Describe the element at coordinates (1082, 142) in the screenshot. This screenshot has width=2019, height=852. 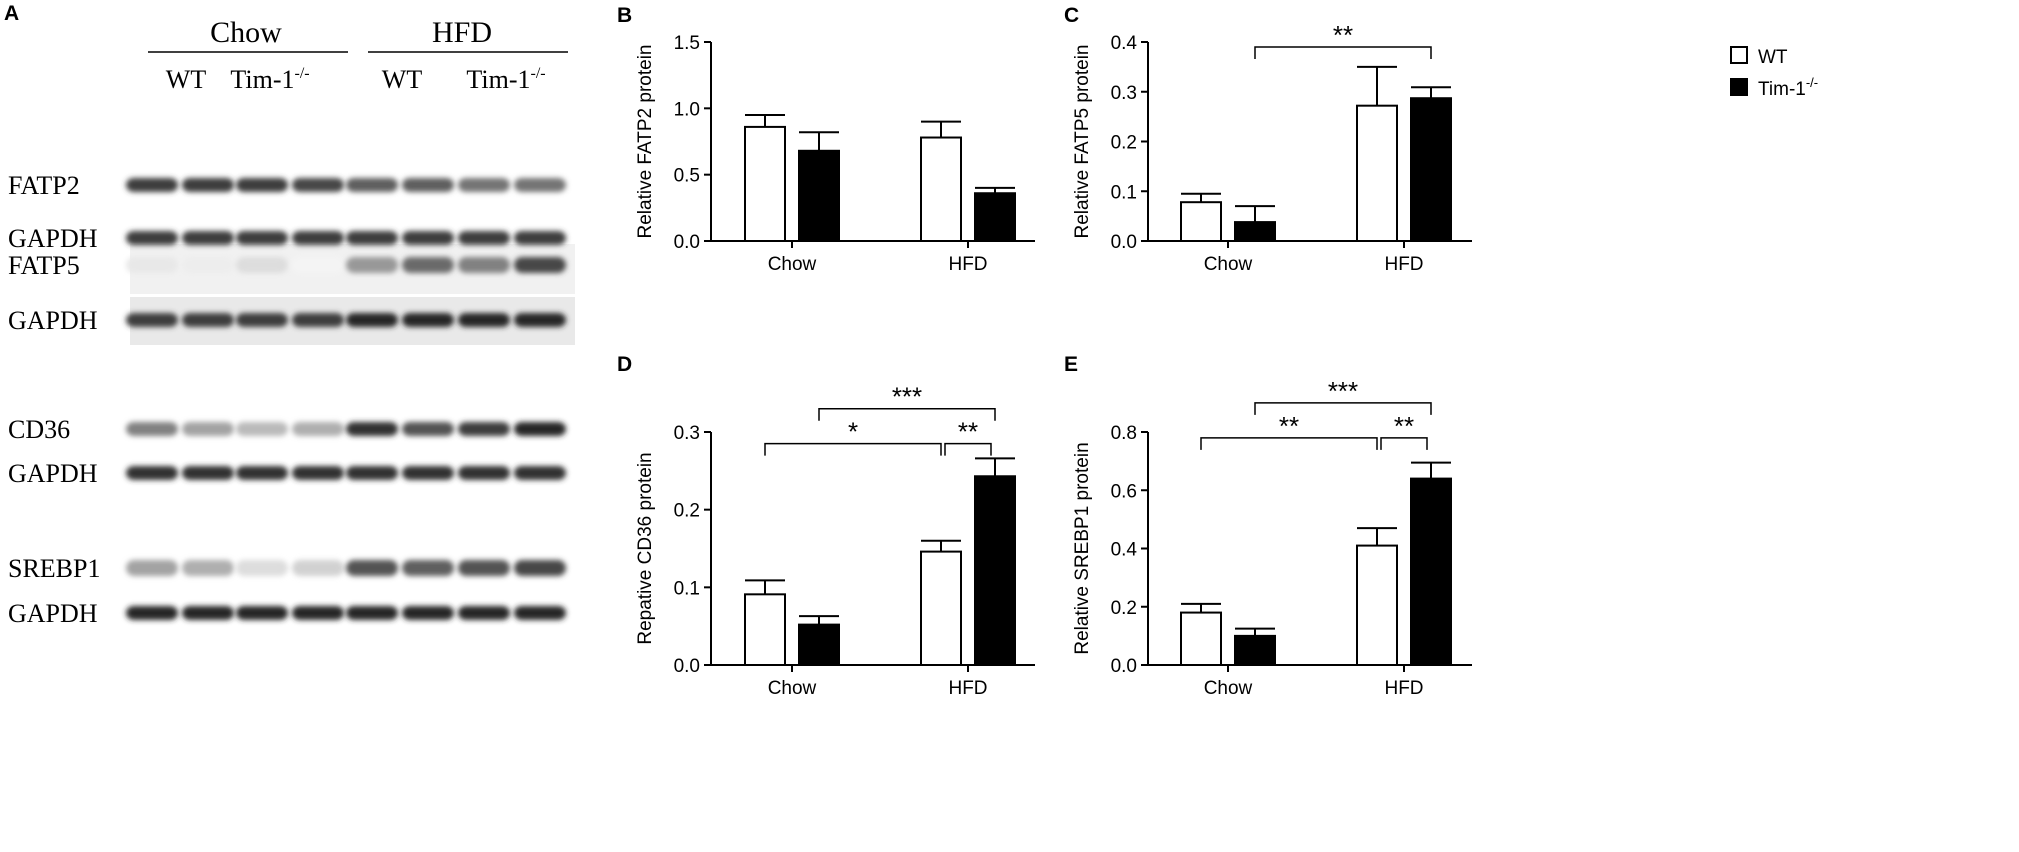
I see `y-axis-label: Relative FATP5 protein` at that location.